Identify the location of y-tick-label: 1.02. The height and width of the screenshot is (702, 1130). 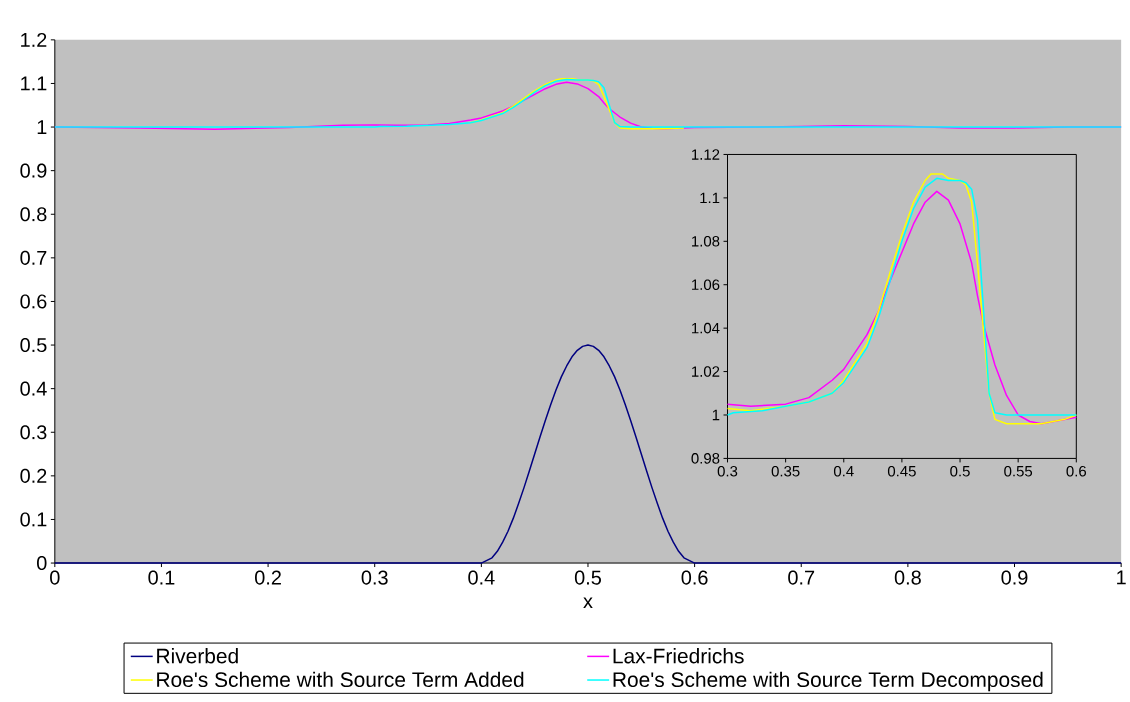
(706, 372).